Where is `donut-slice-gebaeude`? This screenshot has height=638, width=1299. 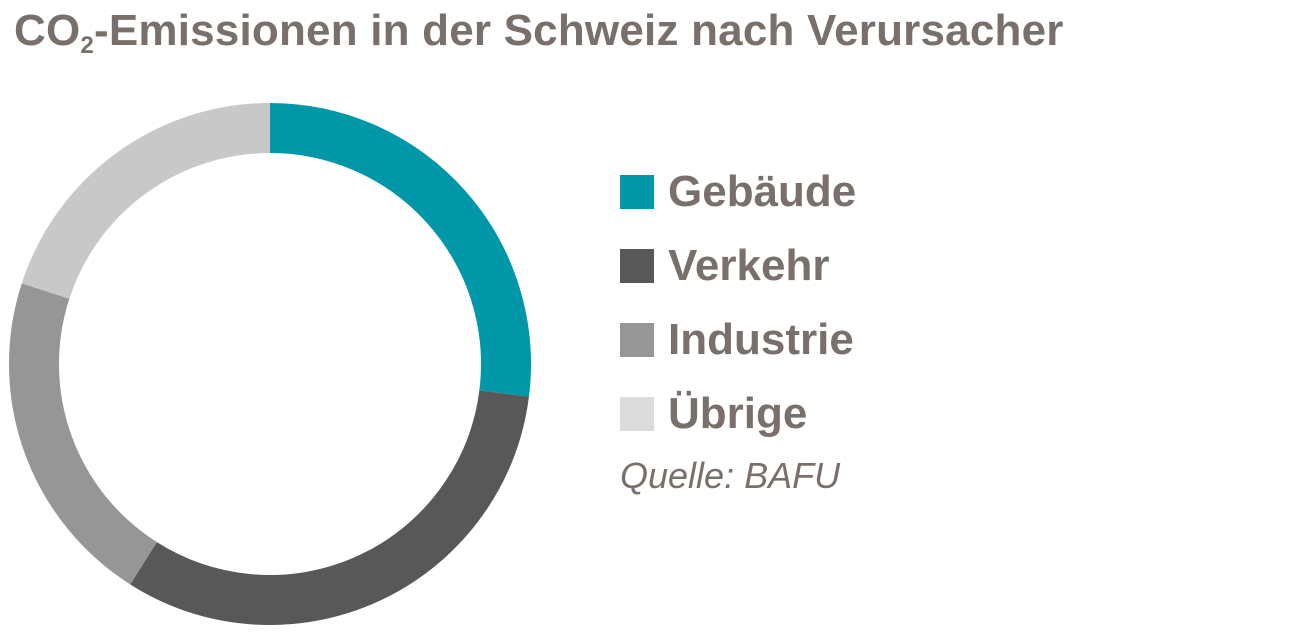
donut-slice-gebaeude is located at coordinates (400, 250).